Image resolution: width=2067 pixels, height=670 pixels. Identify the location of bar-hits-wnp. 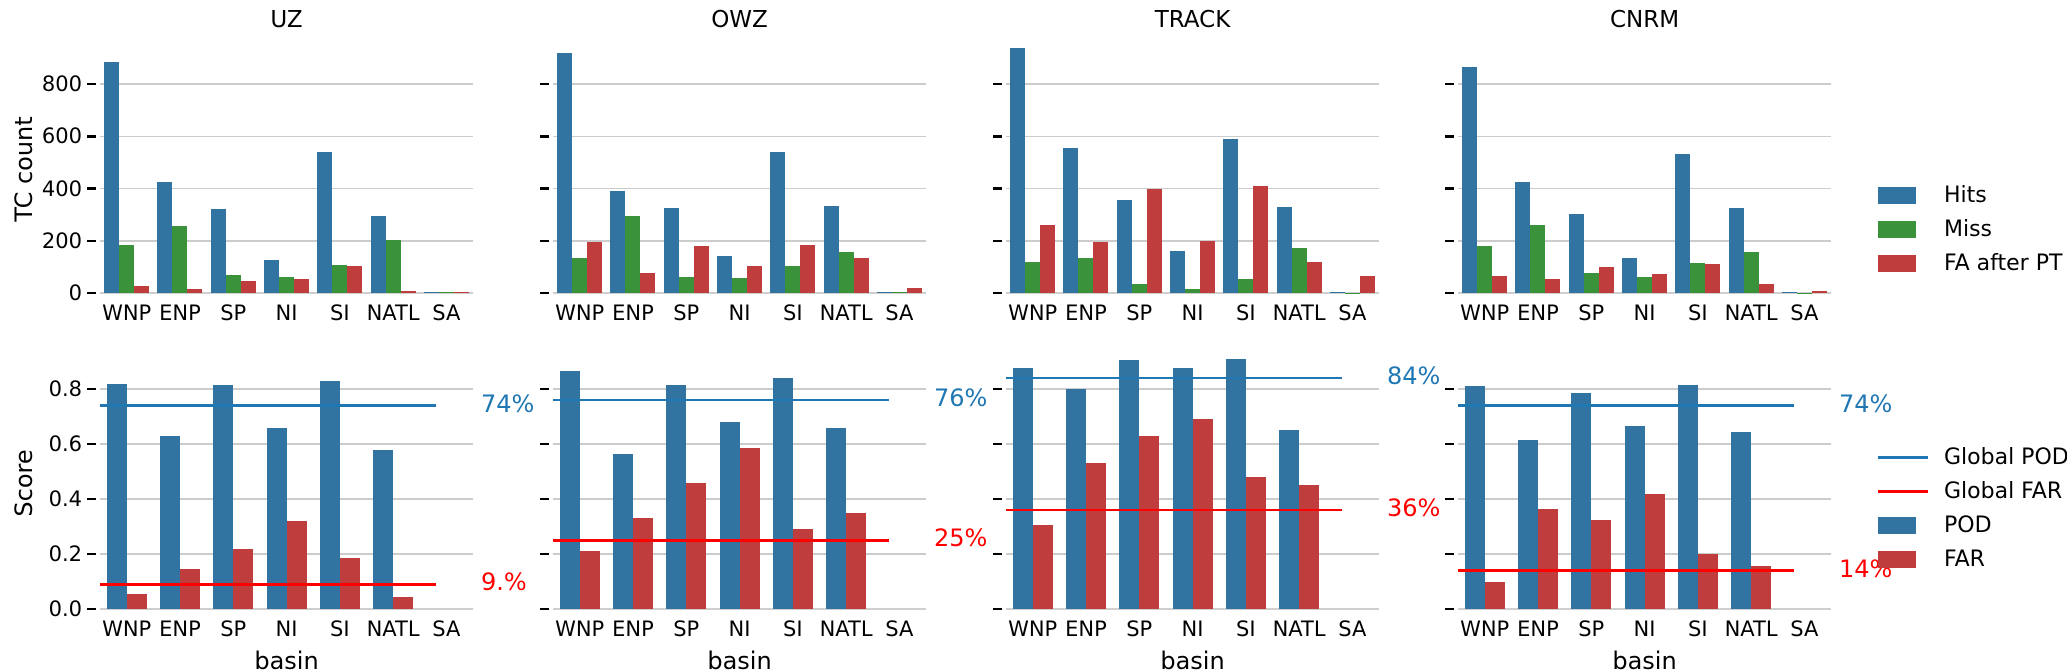
(112, 177).